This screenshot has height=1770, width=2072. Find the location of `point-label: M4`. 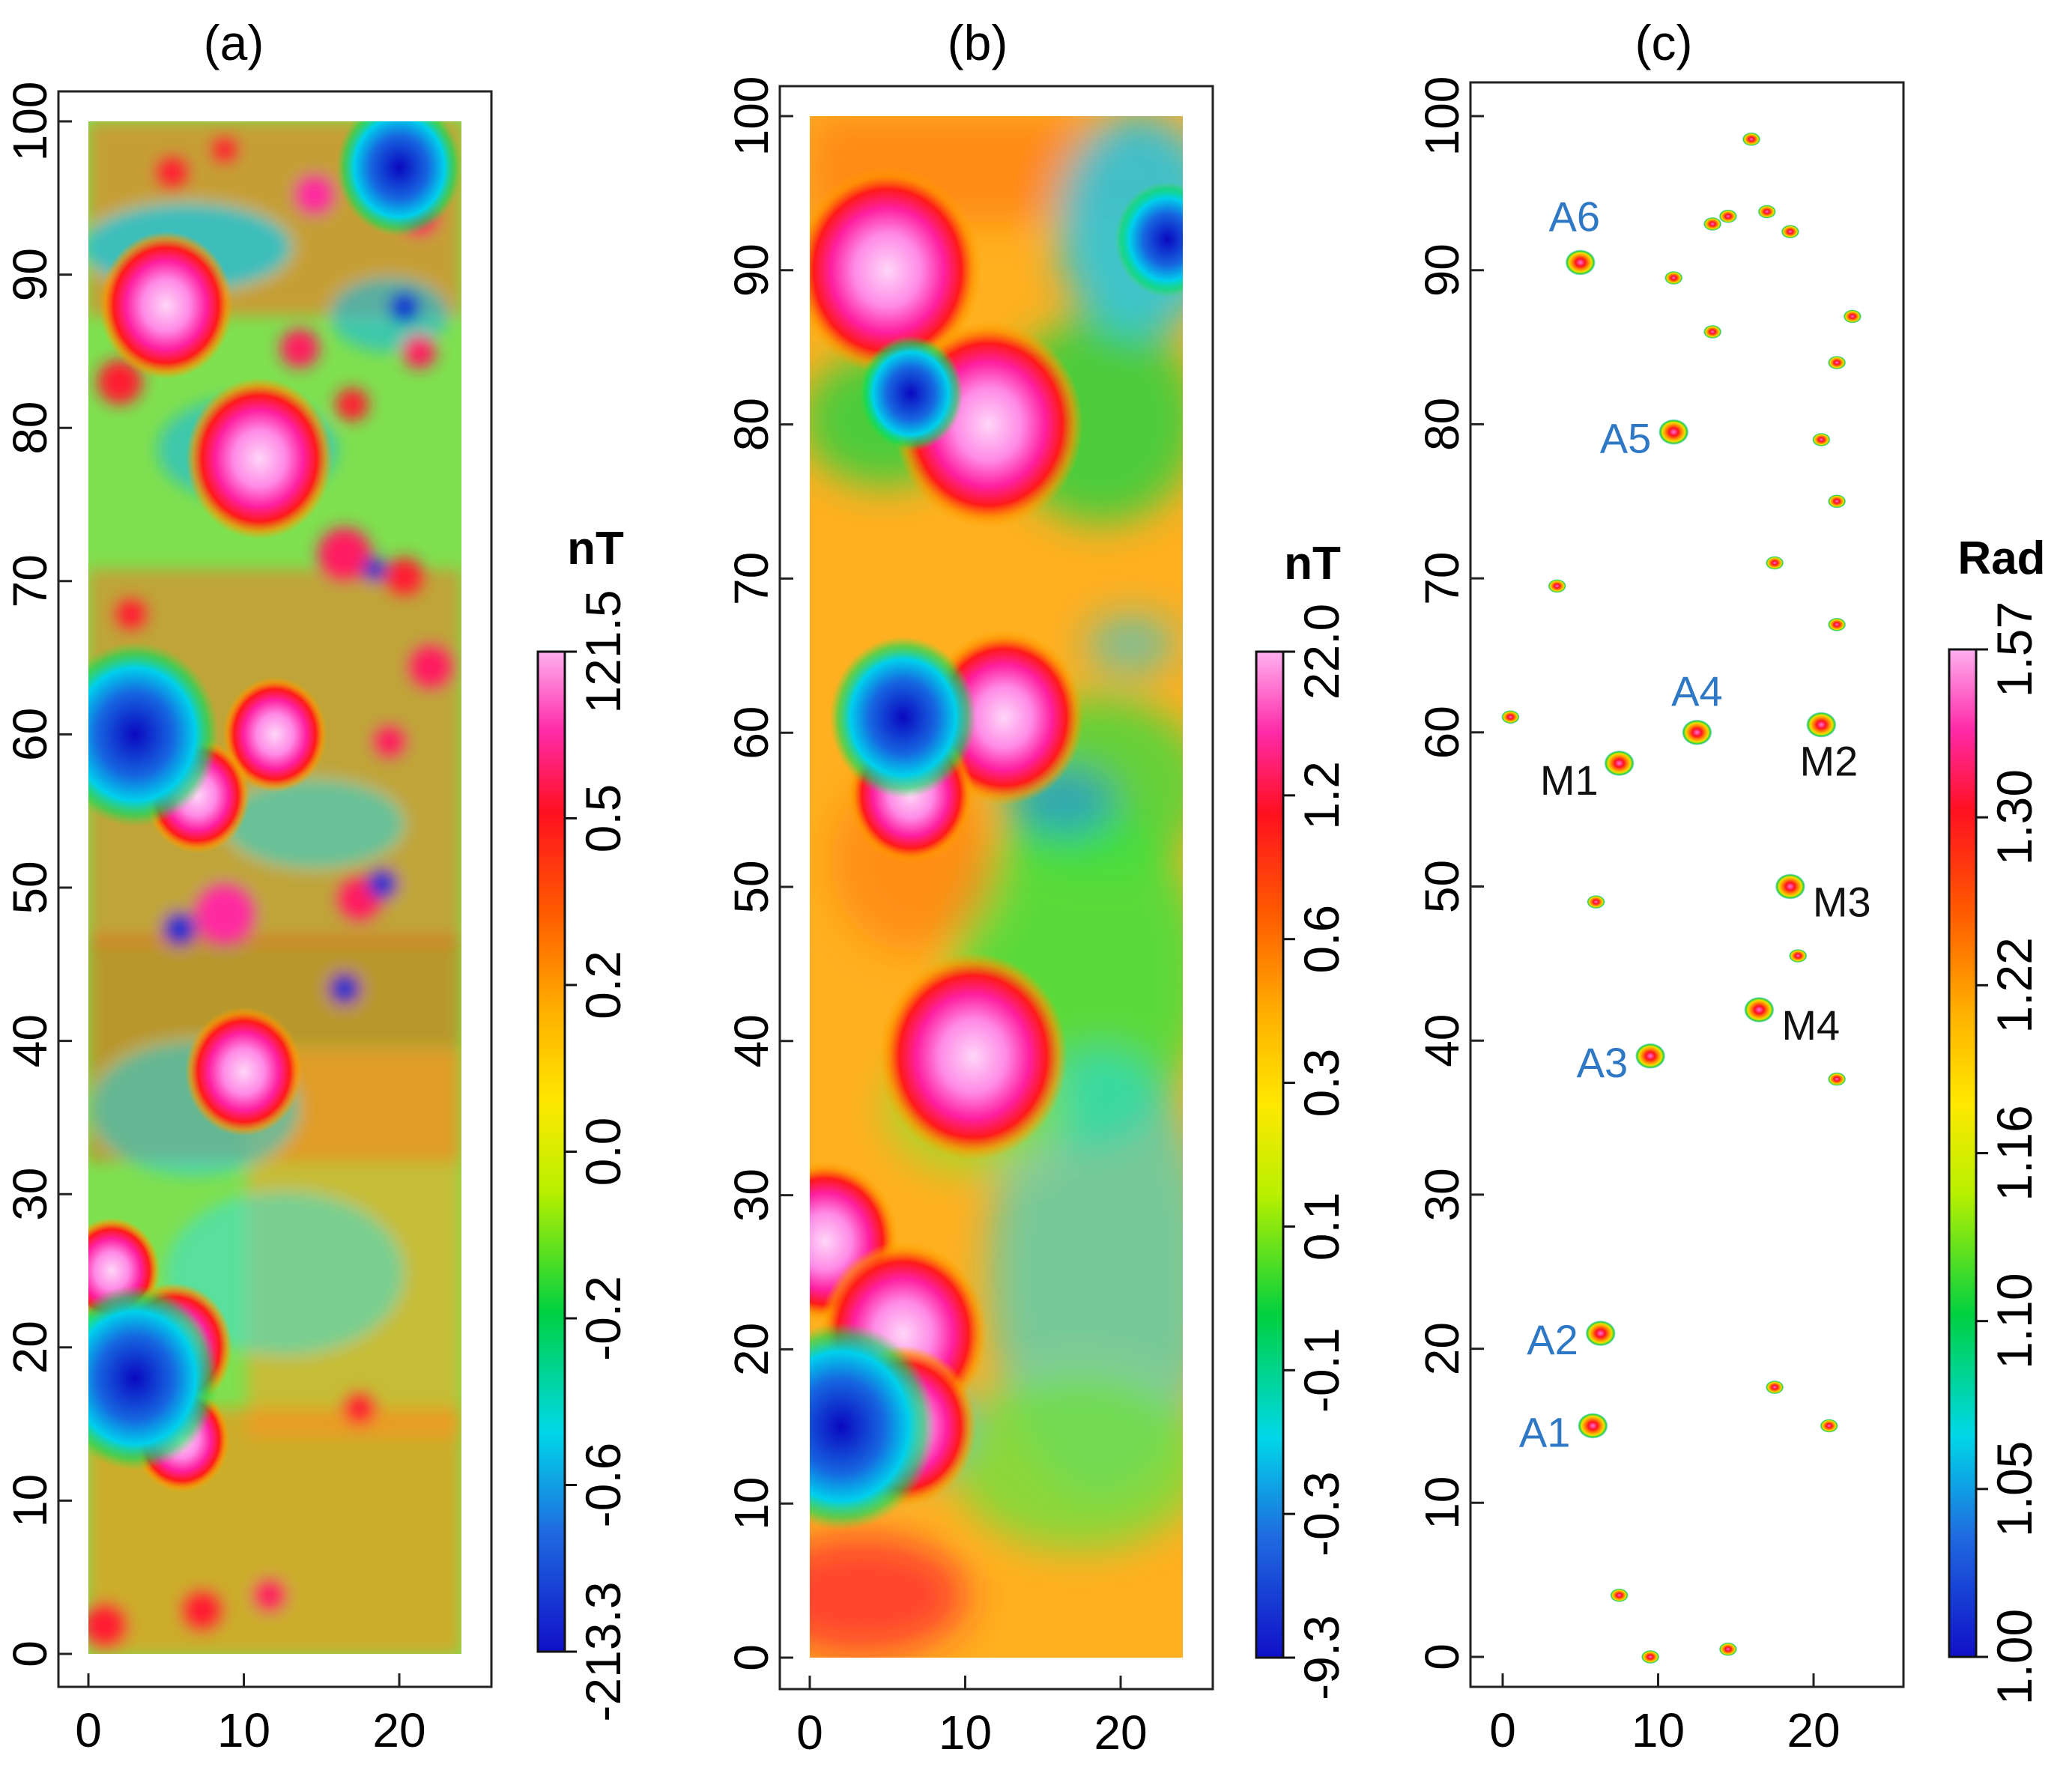

point-label: M4 is located at coordinates (1810, 1025).